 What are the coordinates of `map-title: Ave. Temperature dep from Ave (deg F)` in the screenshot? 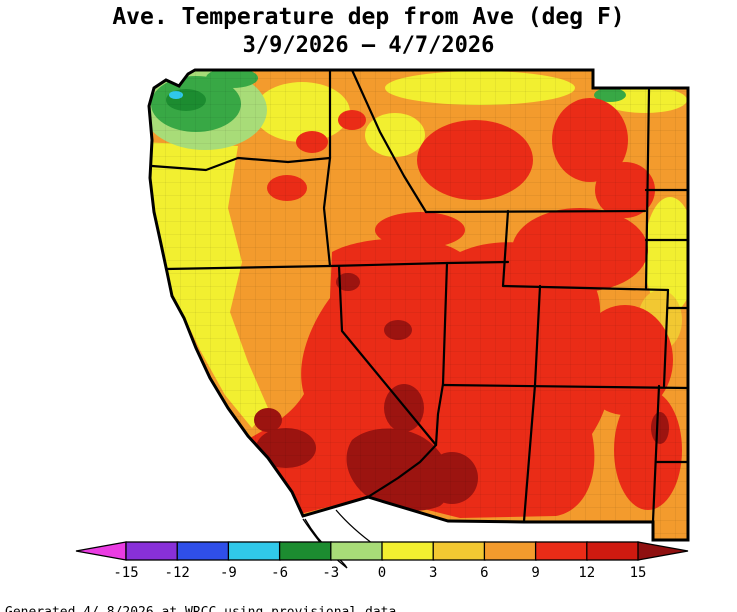 It's located at (368, 17).